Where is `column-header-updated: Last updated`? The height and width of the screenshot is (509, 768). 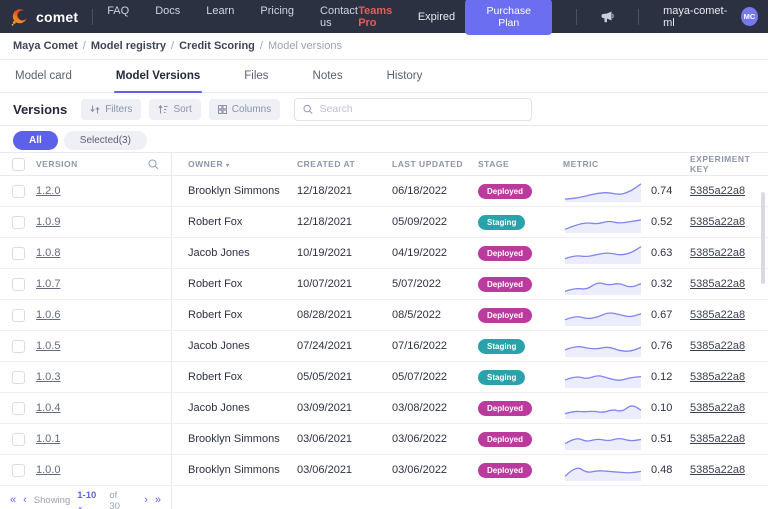
column-header-updated: Last updated is located at coordinates (428, 164).